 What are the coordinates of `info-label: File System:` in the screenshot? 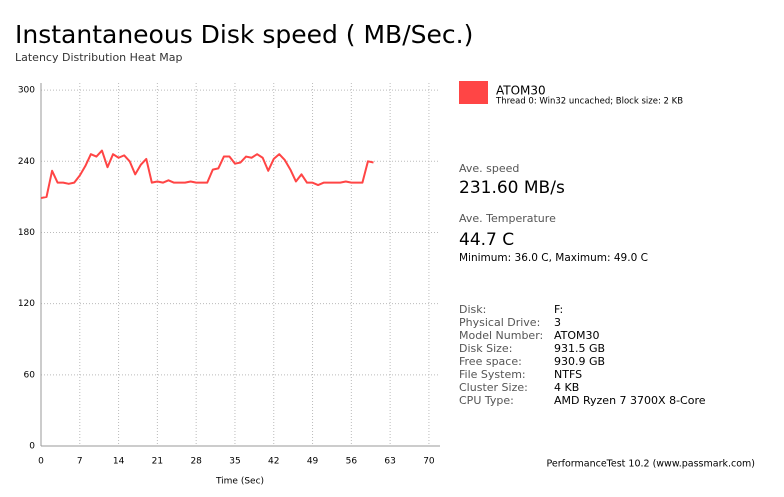 It's located at (492, 374).